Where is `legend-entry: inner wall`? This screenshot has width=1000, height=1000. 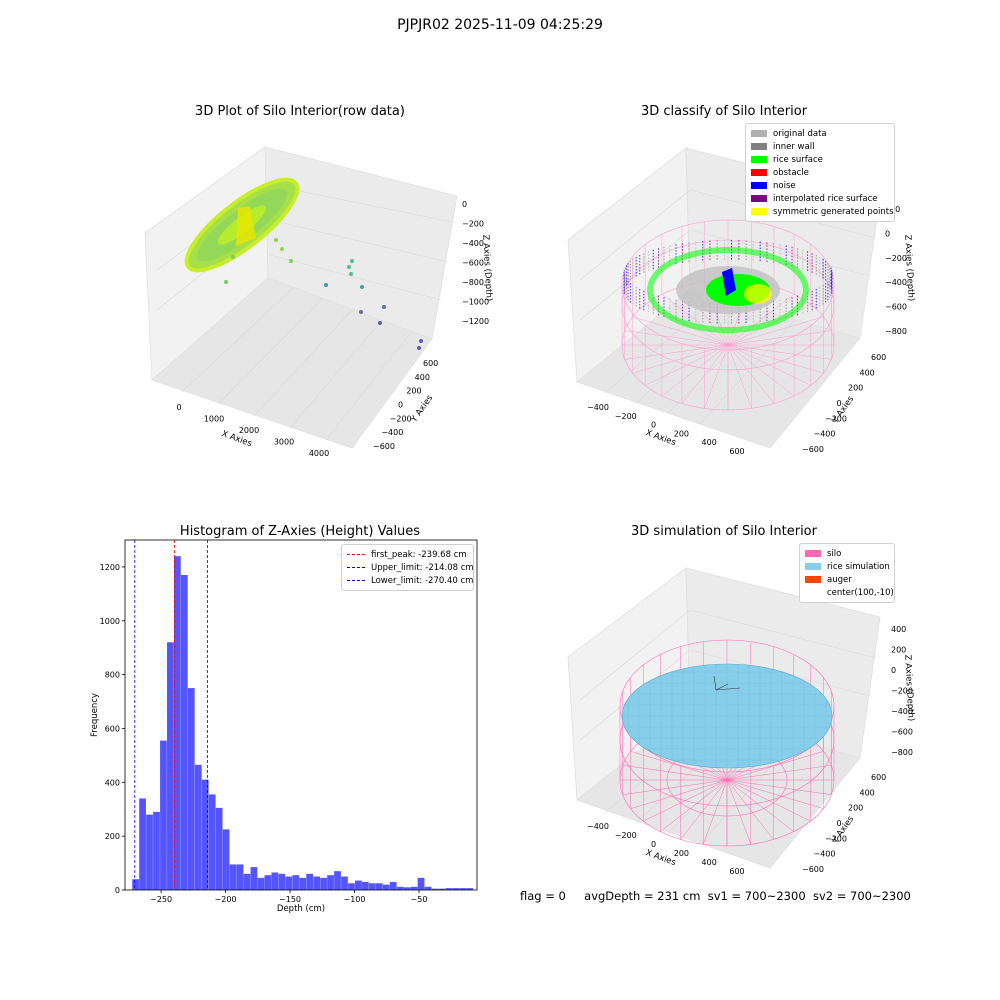 legend-entry: inner wall is located at coordinates (820, 146).